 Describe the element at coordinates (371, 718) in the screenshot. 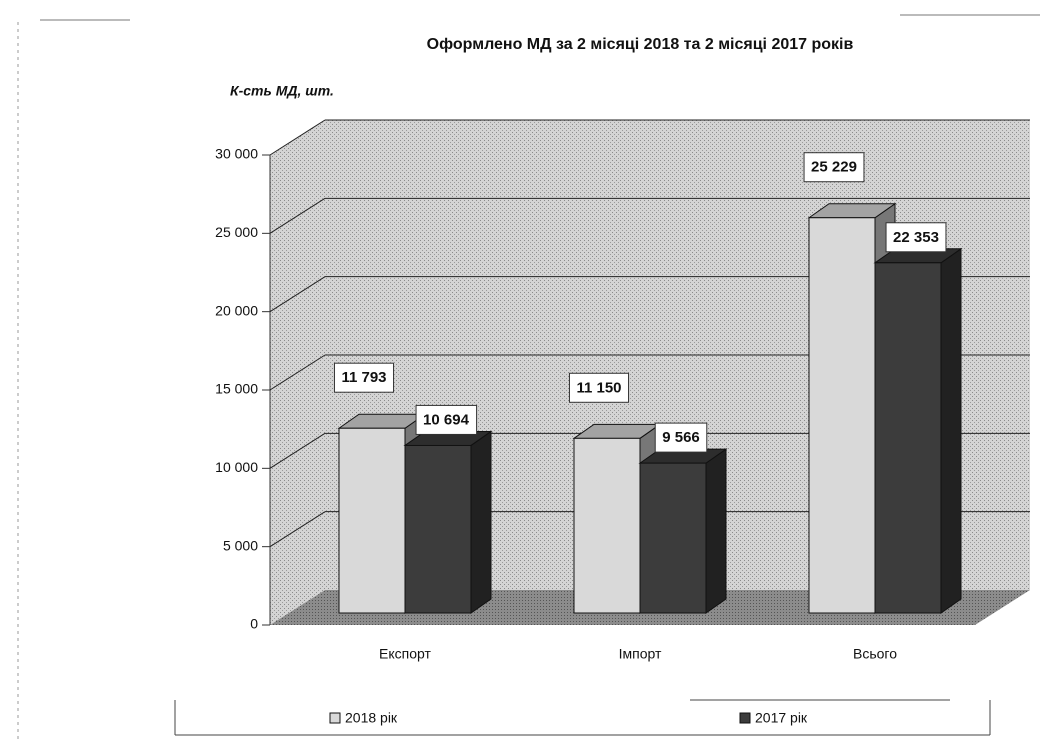

I see `legend-label: 2018 рік` at that location.